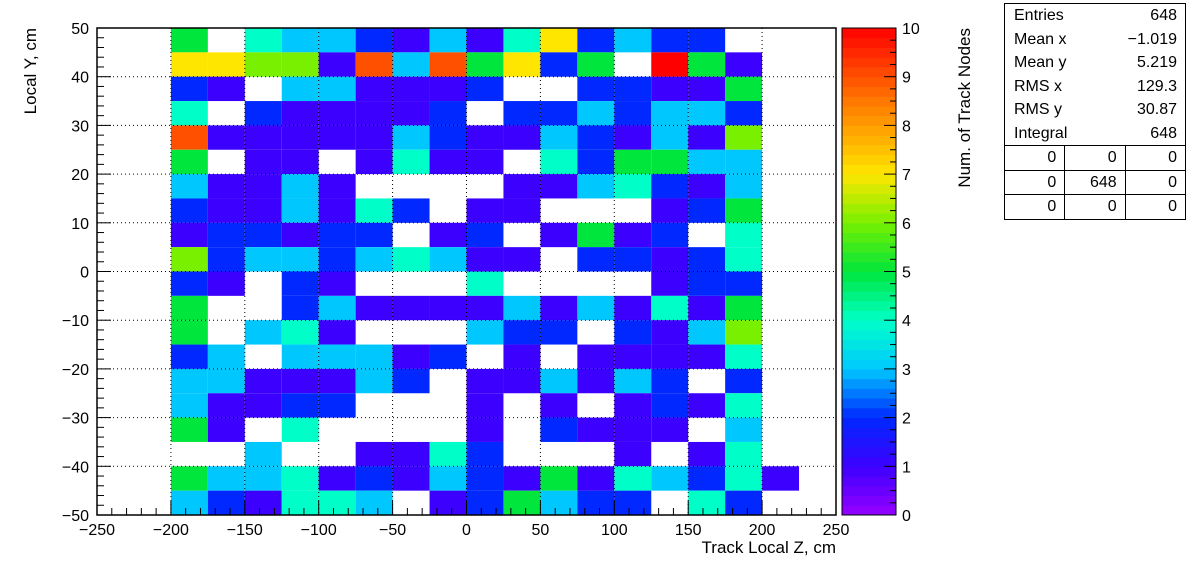 The image size is (1196, 572). What do you see at coordinates (762, 530) in the screenshot?
I see `x-tick-label: 200` at bounding box center [762, 530].